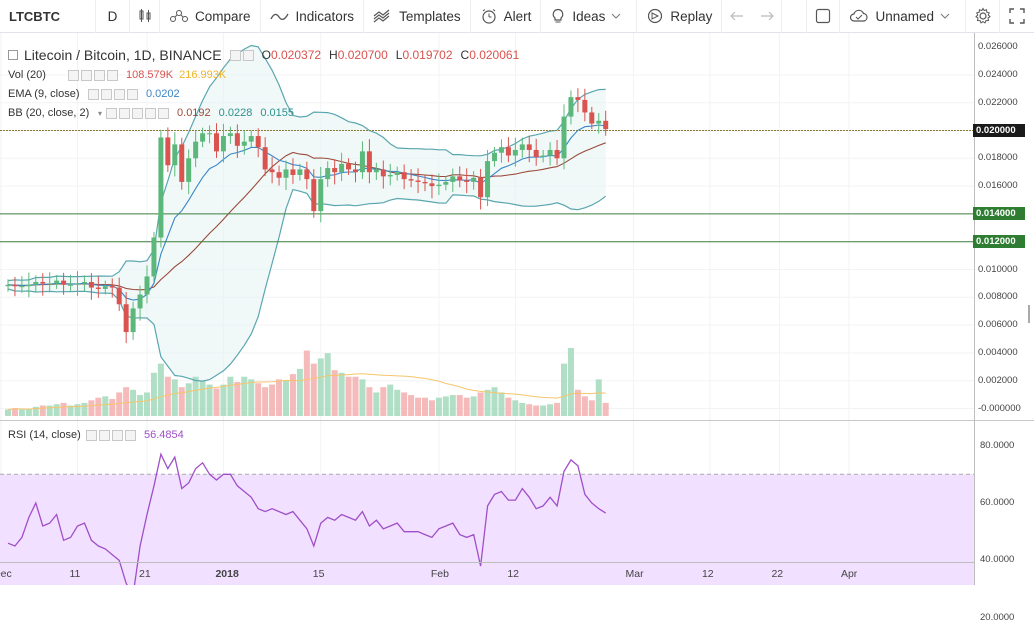  What do you see at coordinates (306, 216) in the screenshot?
I see `bollinger-basis-line` at bounding box center [306, 216].